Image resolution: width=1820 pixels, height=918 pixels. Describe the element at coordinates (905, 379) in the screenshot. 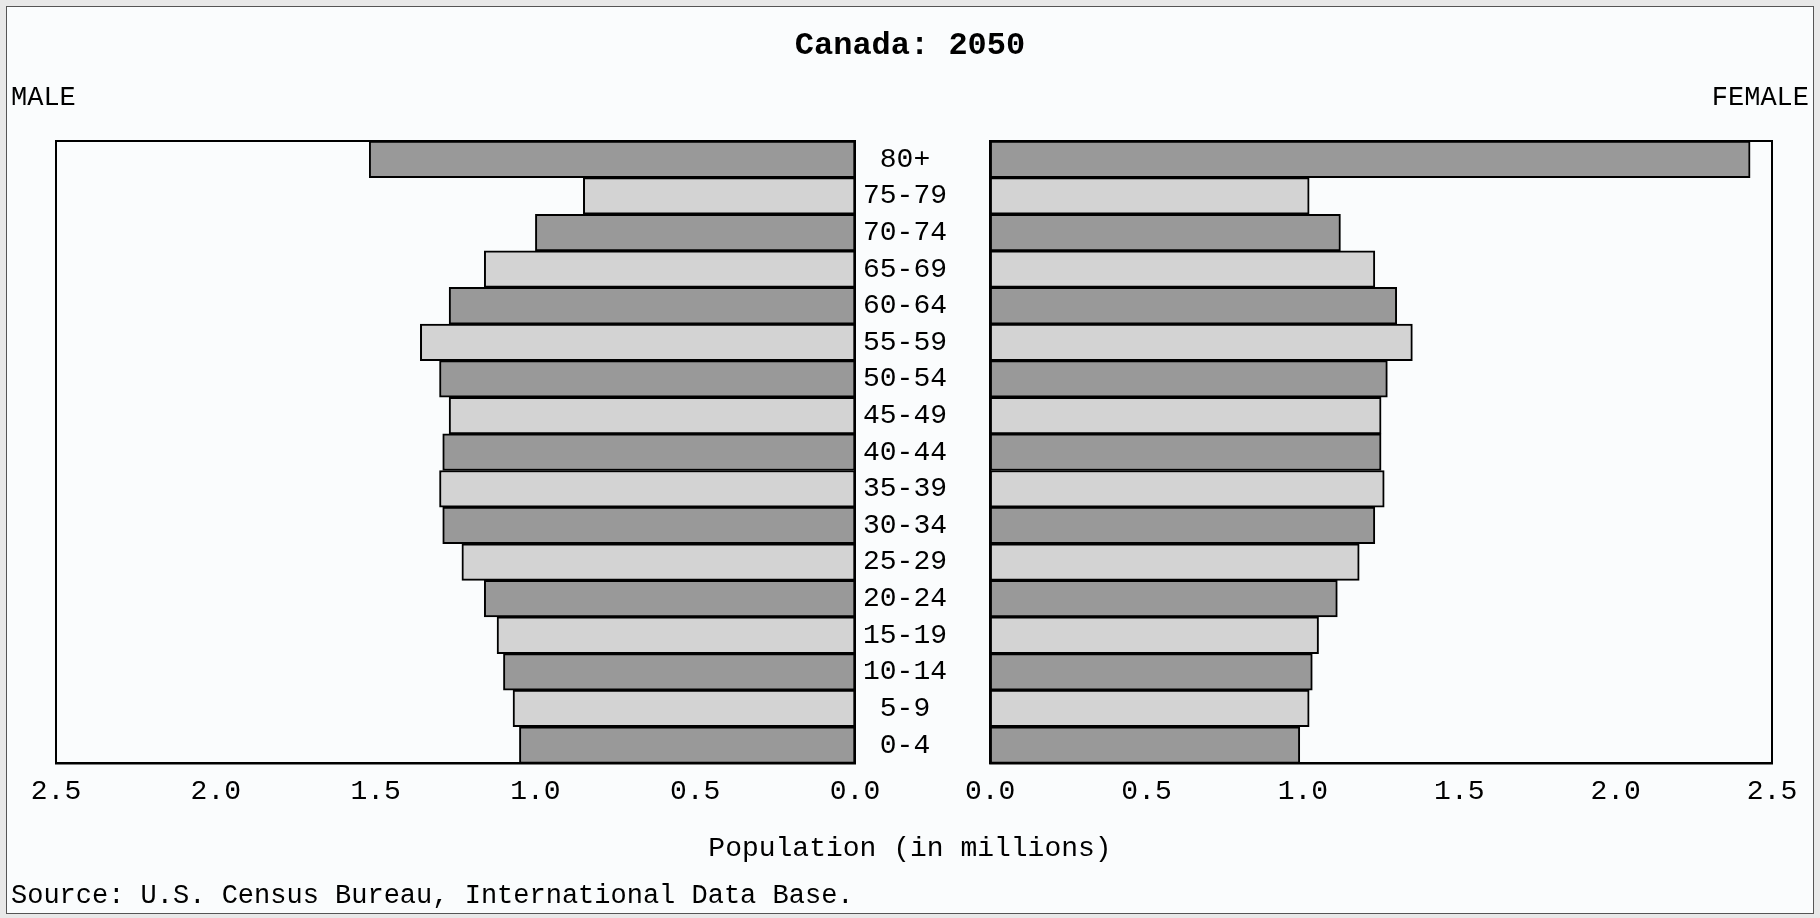

I see `y-tick-label: 50-54` at that location.